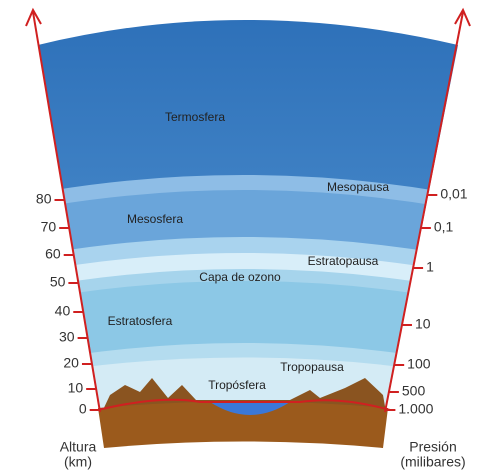 This screenshot has width=487, height=472. What do you see at coordinates (58, 282) in the screenshot?
I see `left-tick-label: 50` at bounding box center [58, 282].